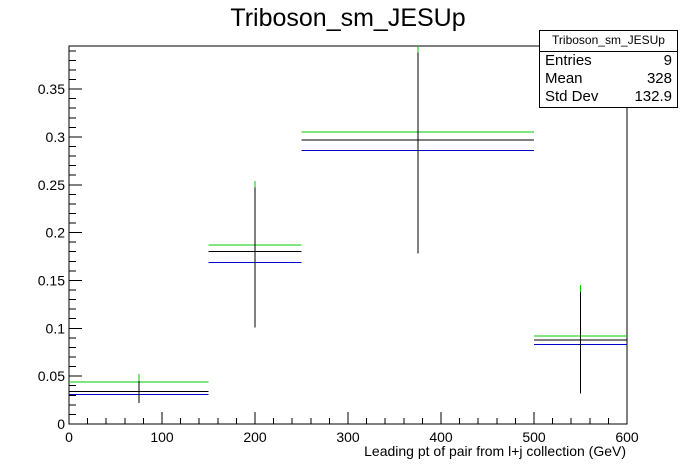 The height and width of the screenshot is (472, 696). I want to click on stats-label: Entries, so click(568, 60).